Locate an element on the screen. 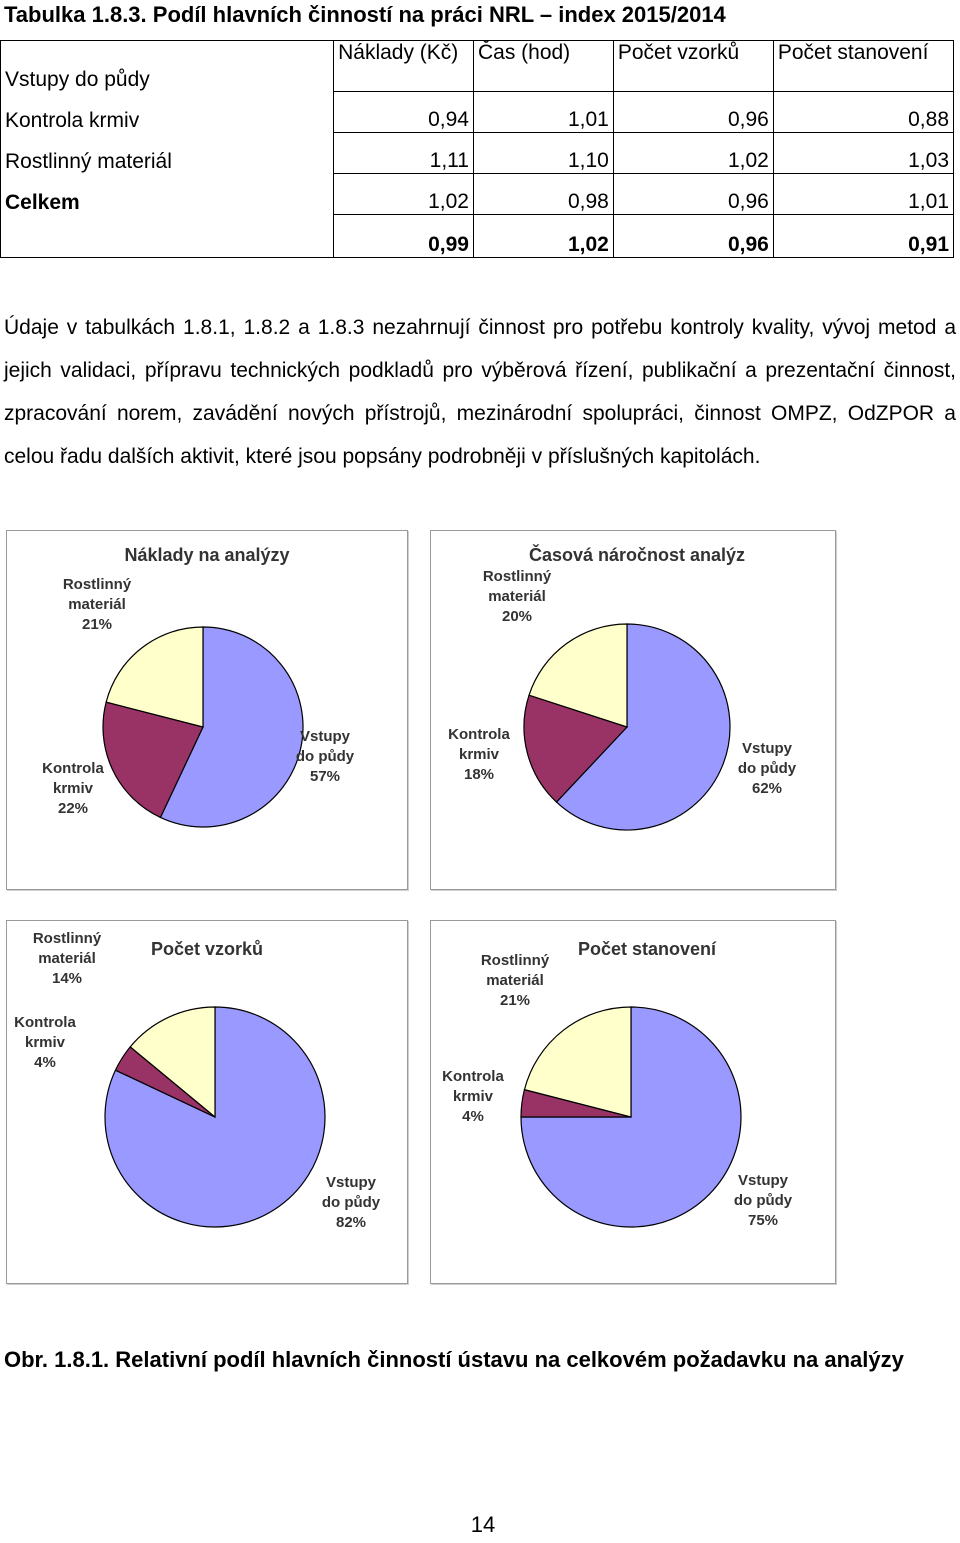 The width and height of the screenshot is (960, 1543). col-header-naklady: Náklady (Kč) is located at coordinates (403, 66).